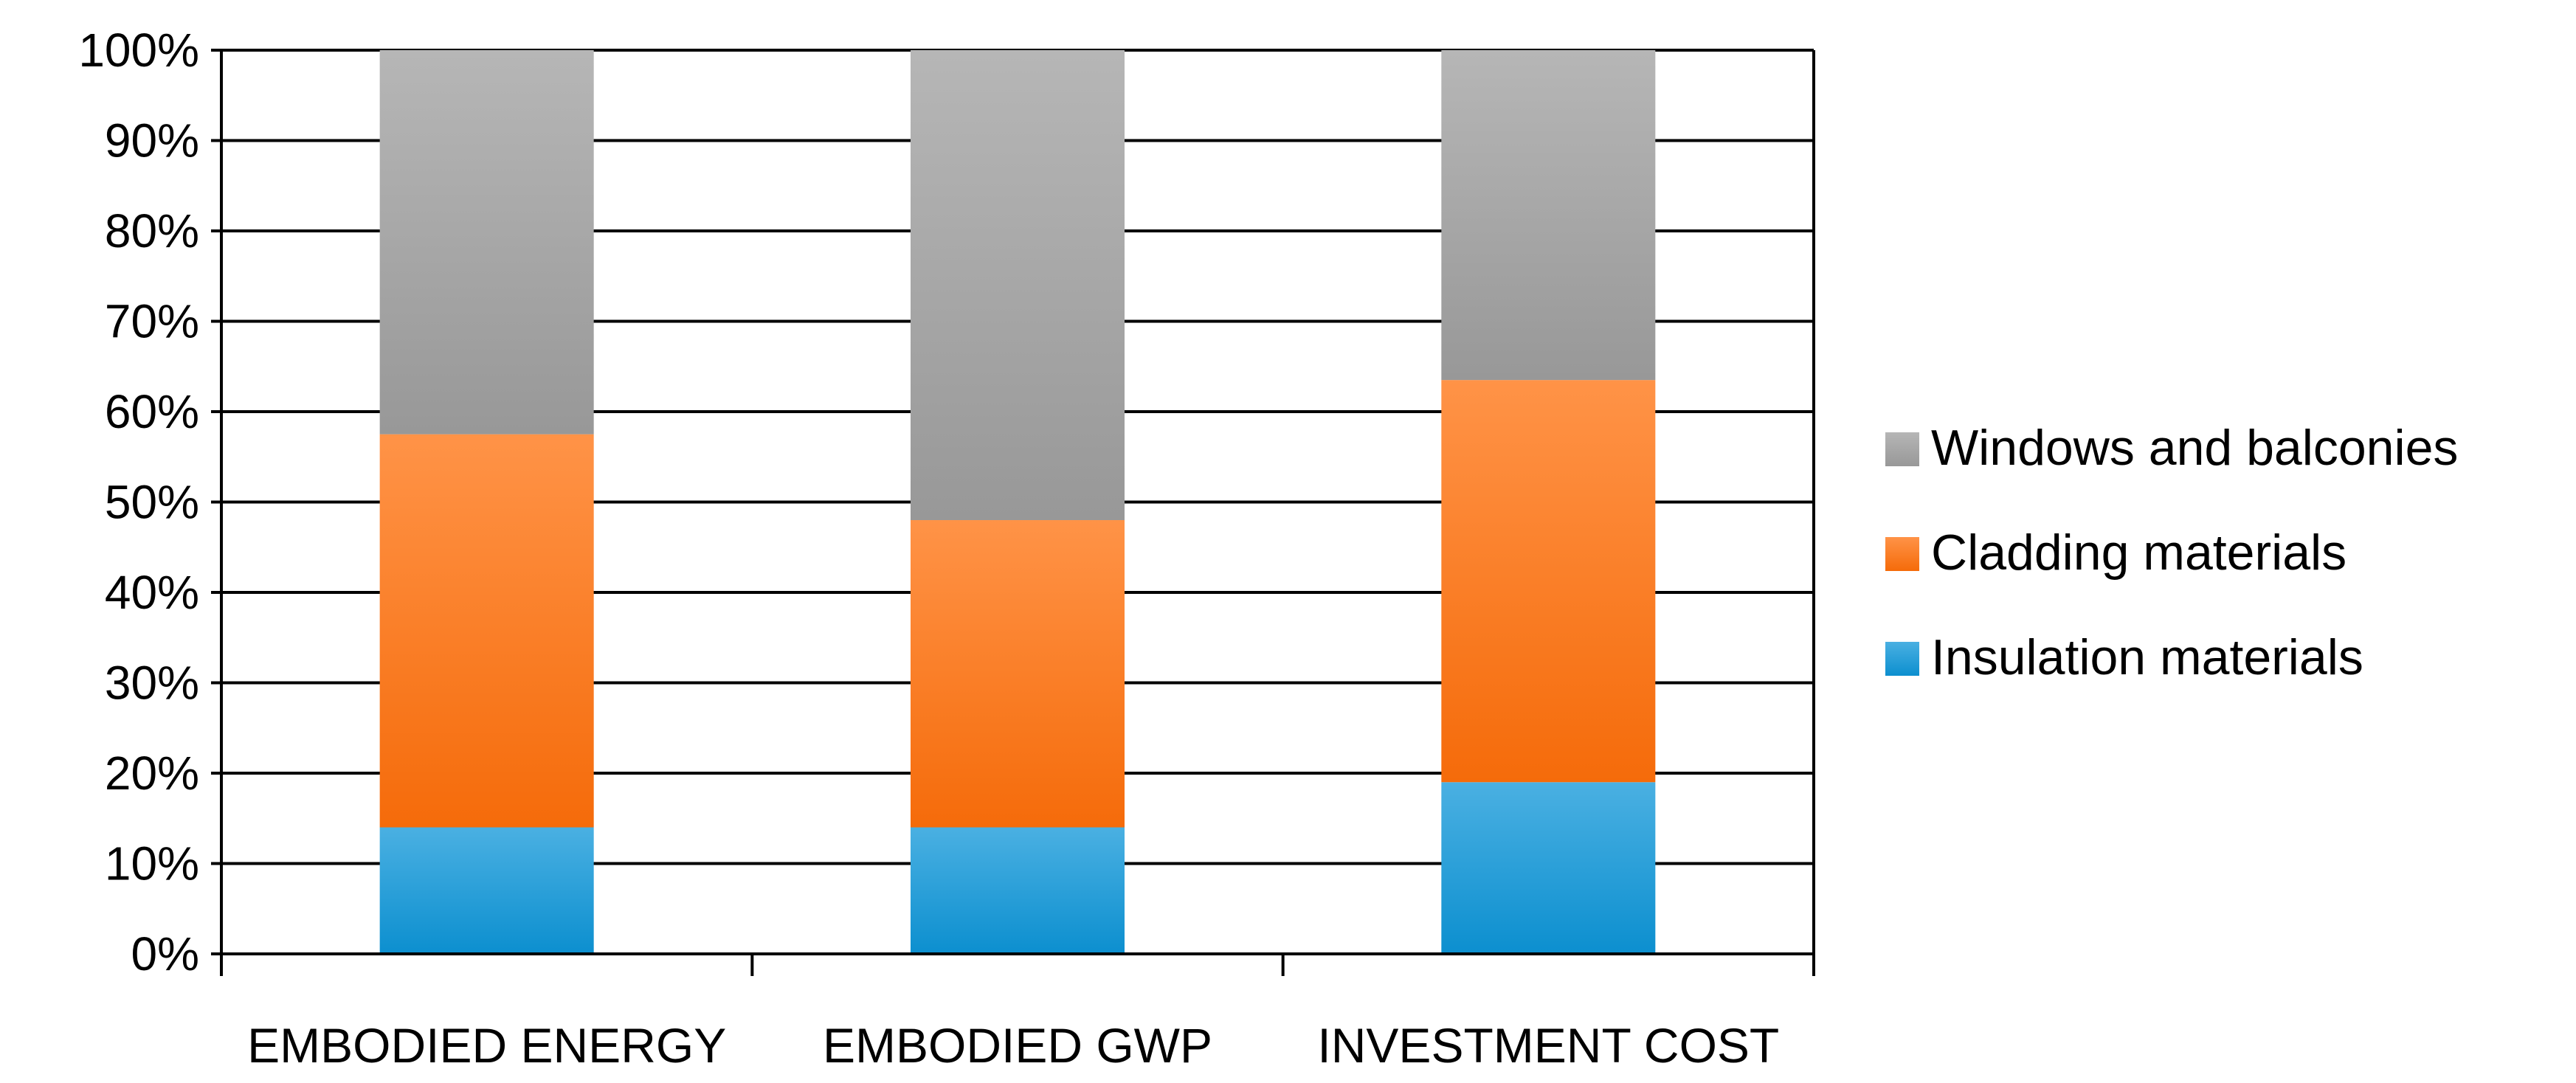 The image size is (2576, 1083). What do you see at coordinates (1902, 659) in the screenshot?
I see `legend-swatch-insulation-materials` at bounding box center [1902, 659].